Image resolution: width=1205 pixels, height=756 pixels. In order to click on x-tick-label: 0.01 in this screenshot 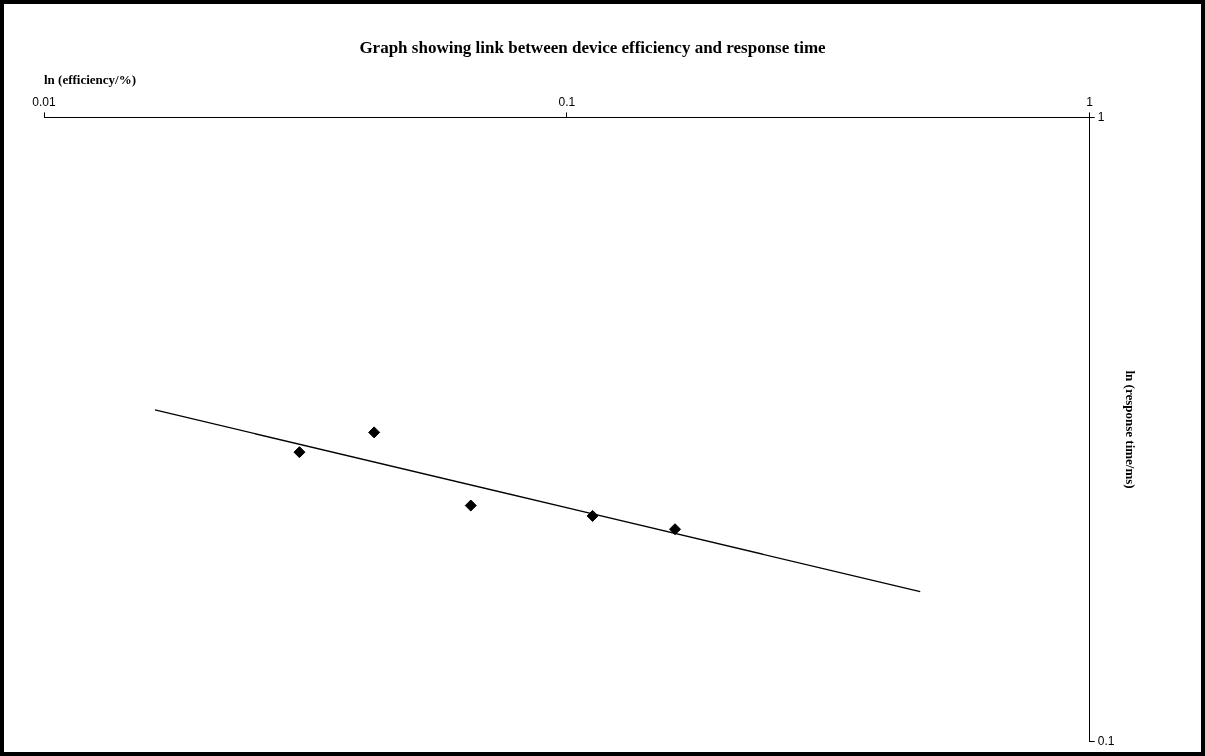, I will do `click(44, 101)`.